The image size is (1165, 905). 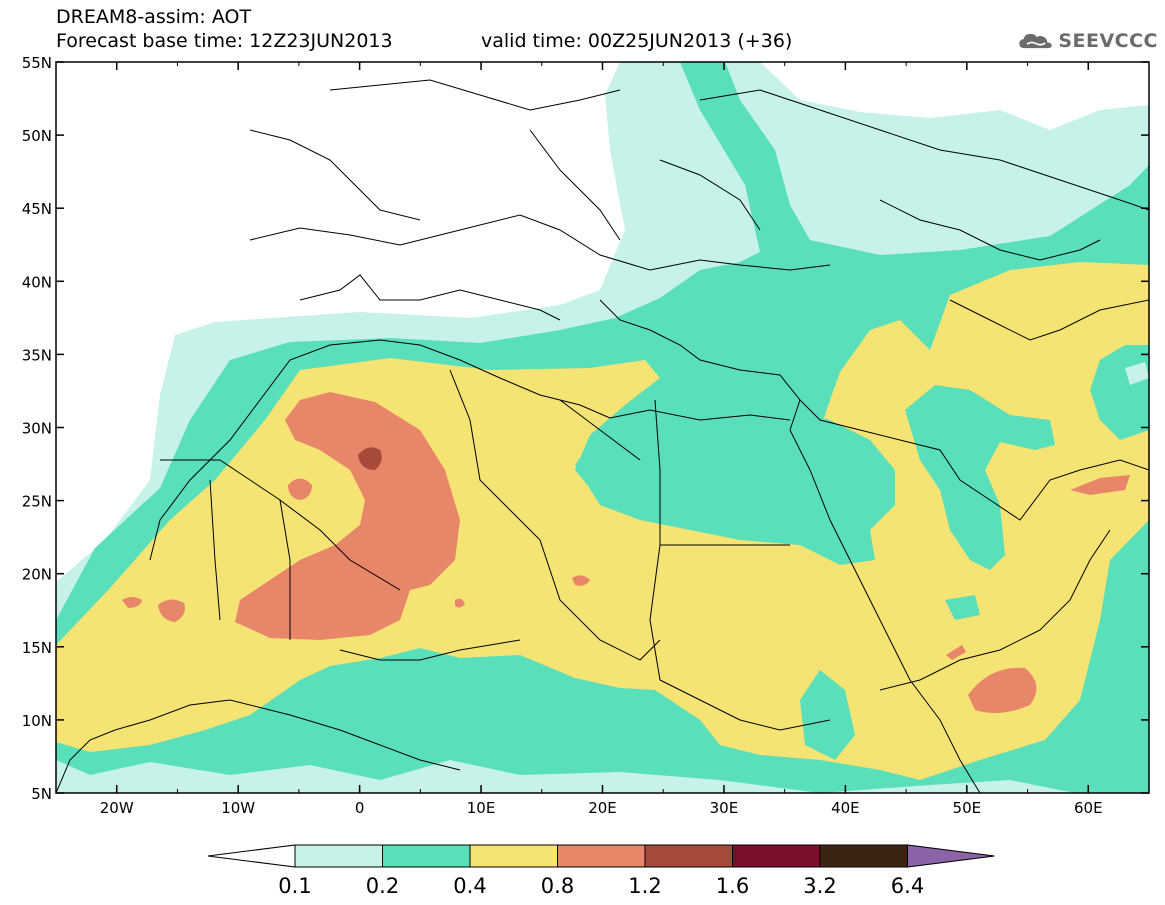 What do you see at coordinates (37, 355) in the screenshot?
I see `lat-tick-label: 35N` at bounding box center [37, 355].